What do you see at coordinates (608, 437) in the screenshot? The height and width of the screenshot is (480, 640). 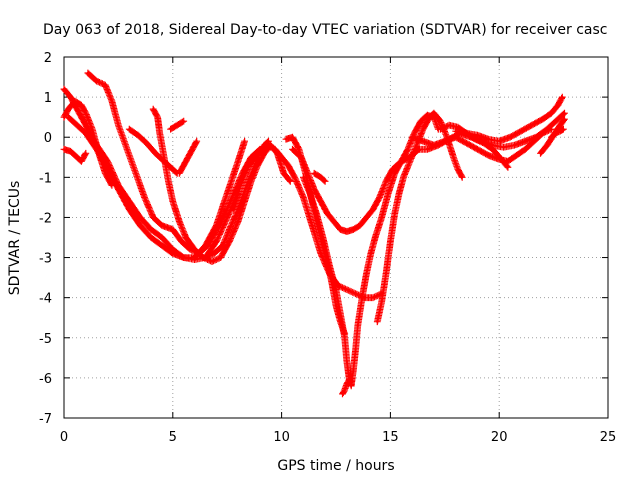 I see `x-tick-label: 25` at bounding box center [608, 437].